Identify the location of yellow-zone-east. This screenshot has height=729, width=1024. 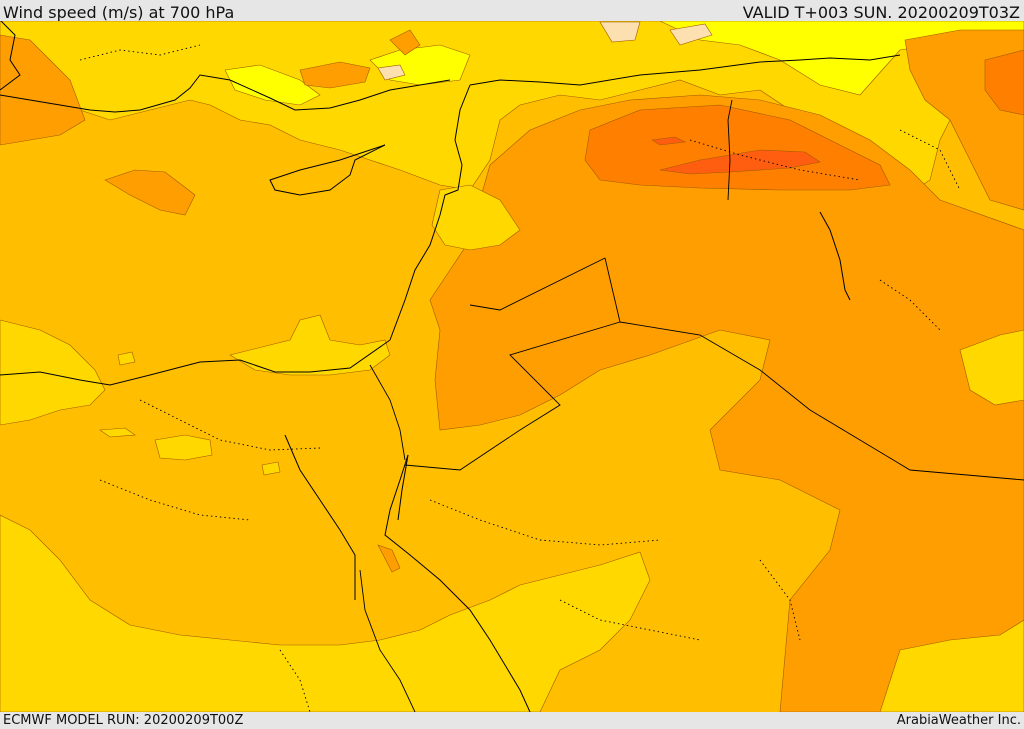
(991, 367).